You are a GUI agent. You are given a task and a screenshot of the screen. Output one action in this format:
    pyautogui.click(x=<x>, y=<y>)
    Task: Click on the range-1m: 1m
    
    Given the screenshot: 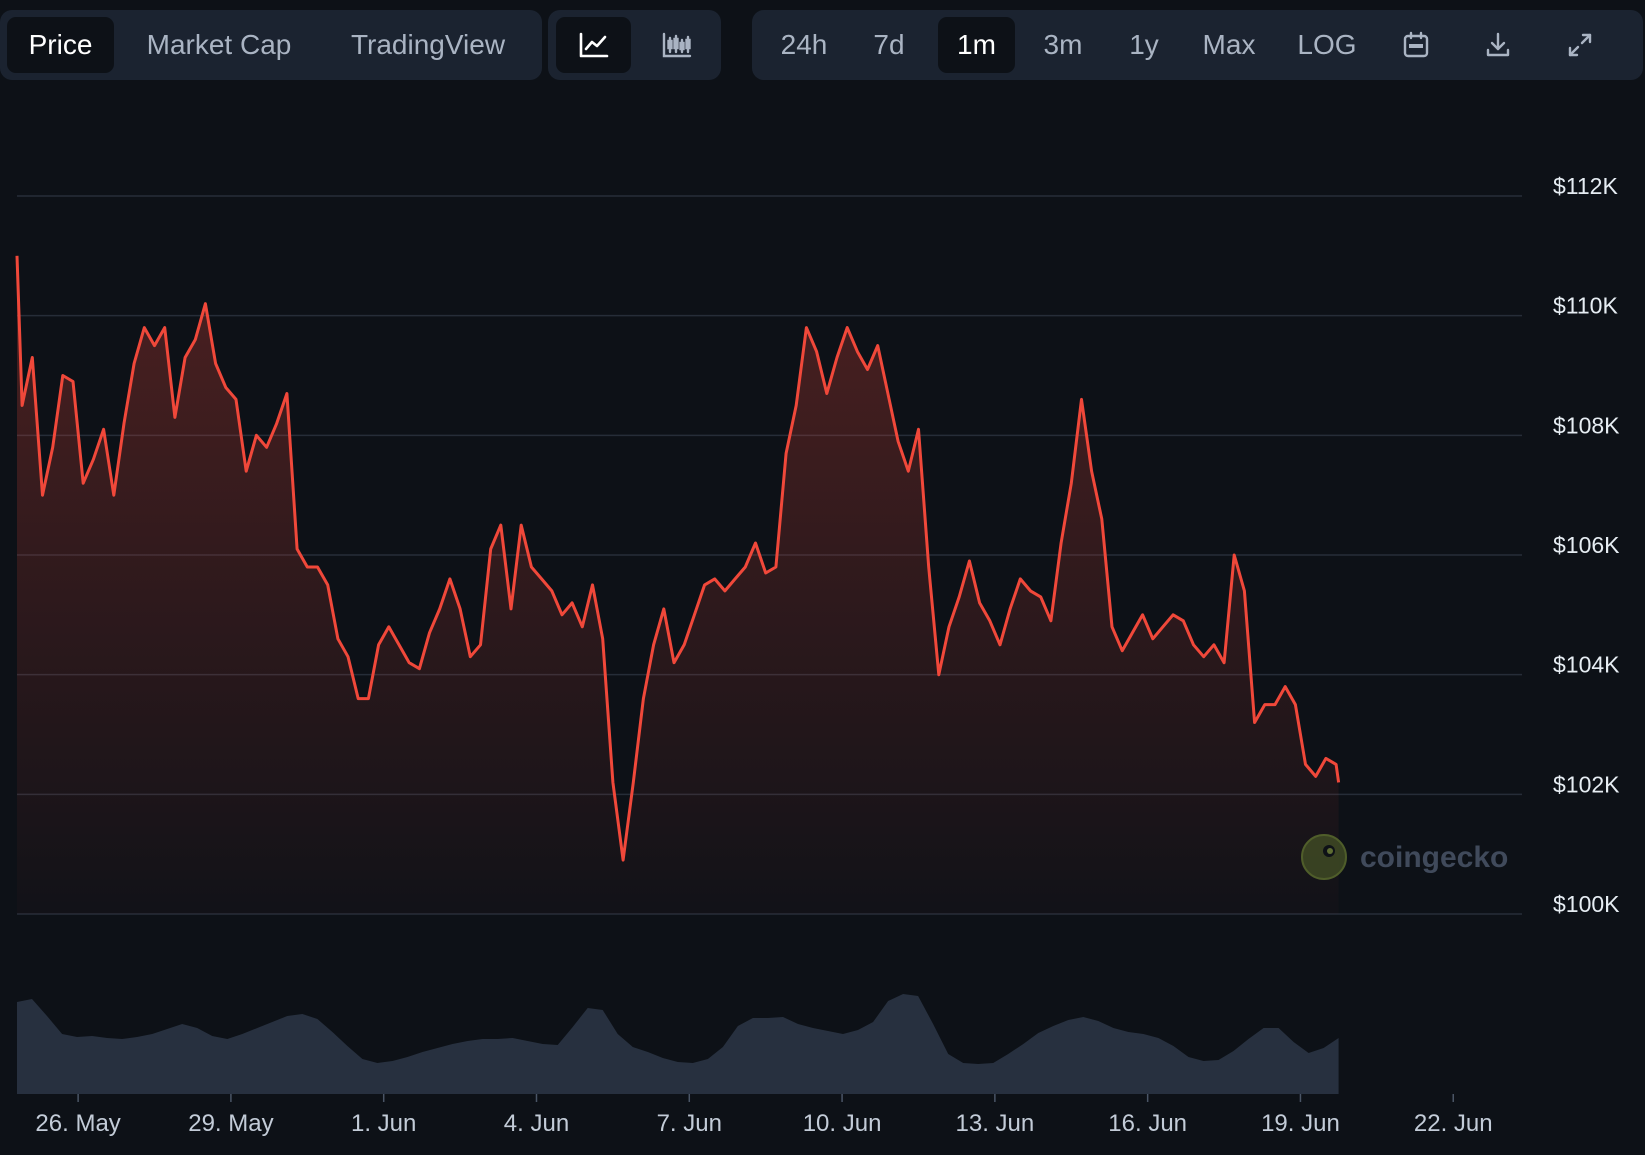 What is the action you would take?
    pyautogui.click(x=976, y=45)
    